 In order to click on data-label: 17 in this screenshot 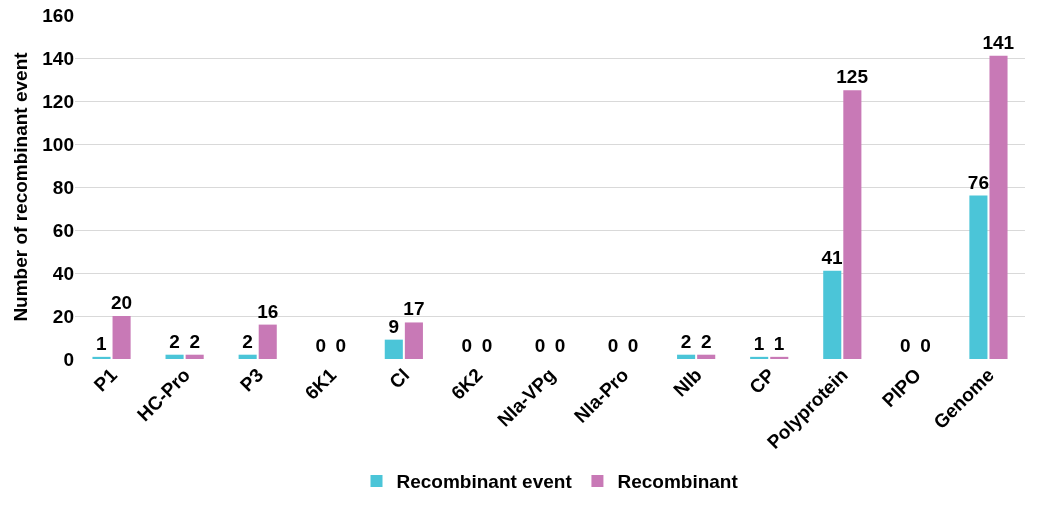, I will do `click(414, 309)`.